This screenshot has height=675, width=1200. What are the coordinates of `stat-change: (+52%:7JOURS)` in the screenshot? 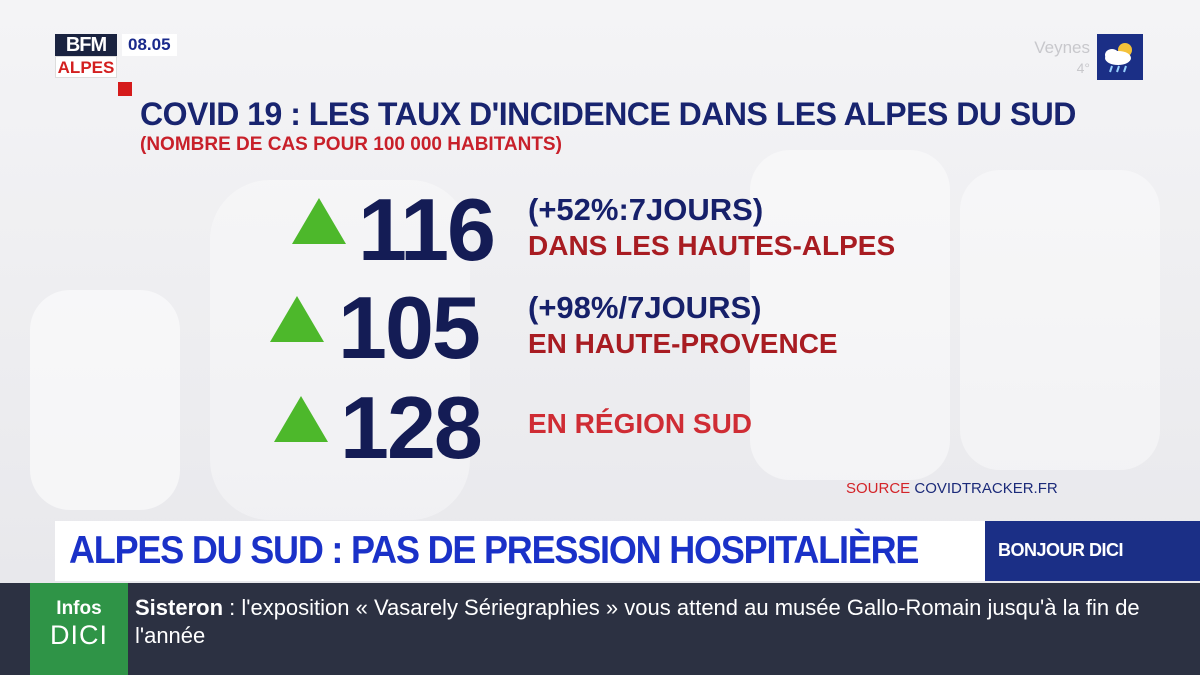 It's located at (646, 209).